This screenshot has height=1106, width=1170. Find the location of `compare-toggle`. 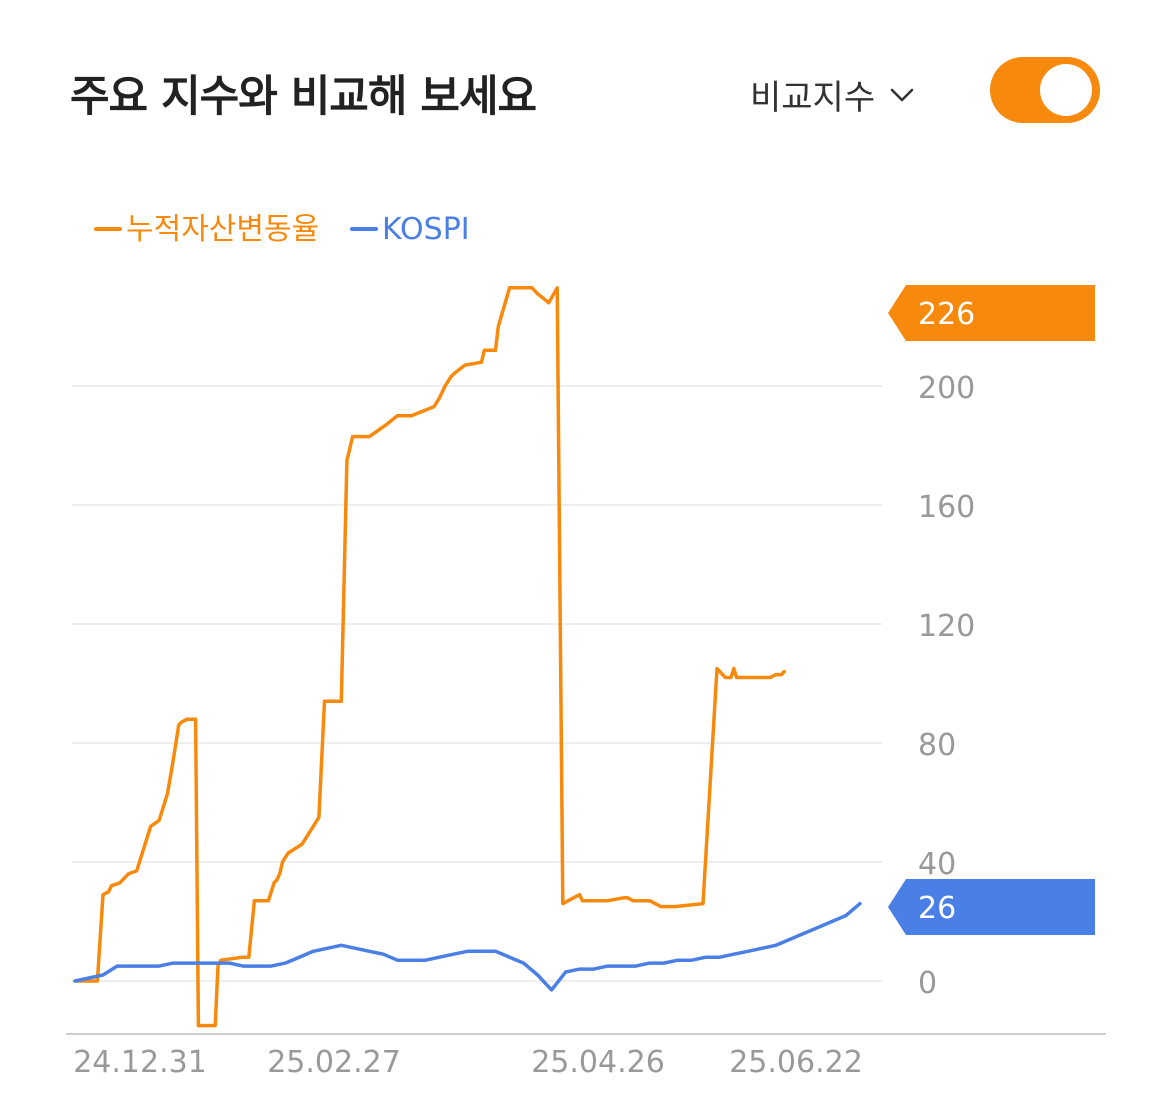

compare-toggle is located at coordinates (1045, 90).